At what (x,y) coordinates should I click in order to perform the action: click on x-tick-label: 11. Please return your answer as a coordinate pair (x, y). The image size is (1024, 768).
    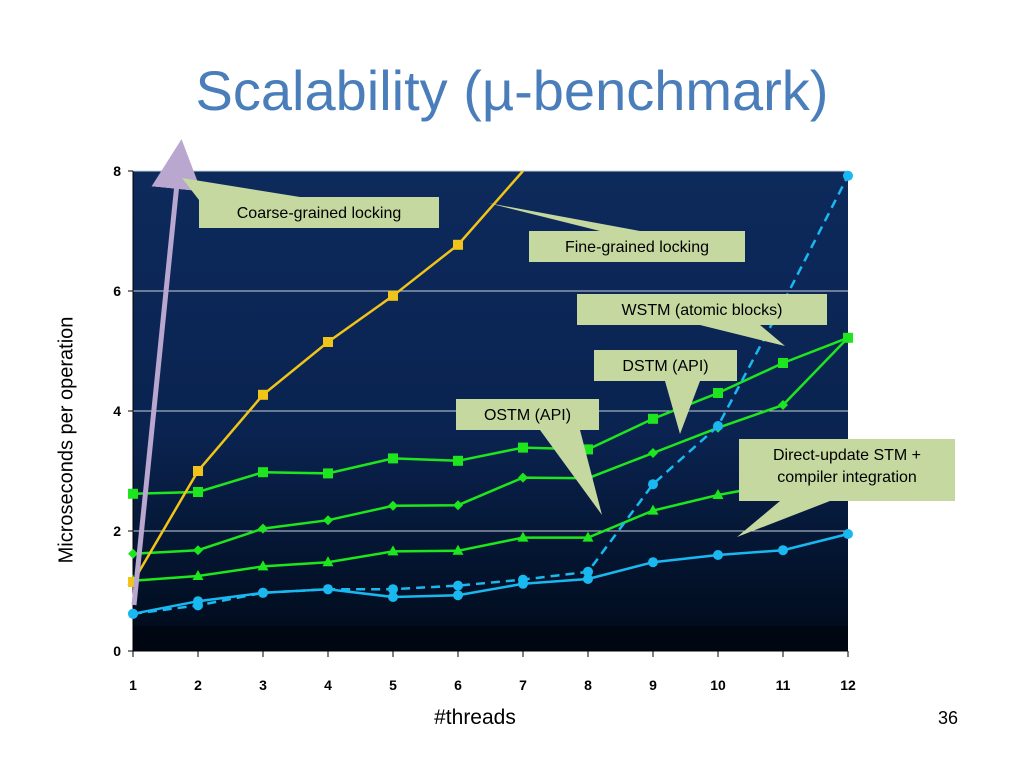
    Looking at the image, I should click on (783, 685).